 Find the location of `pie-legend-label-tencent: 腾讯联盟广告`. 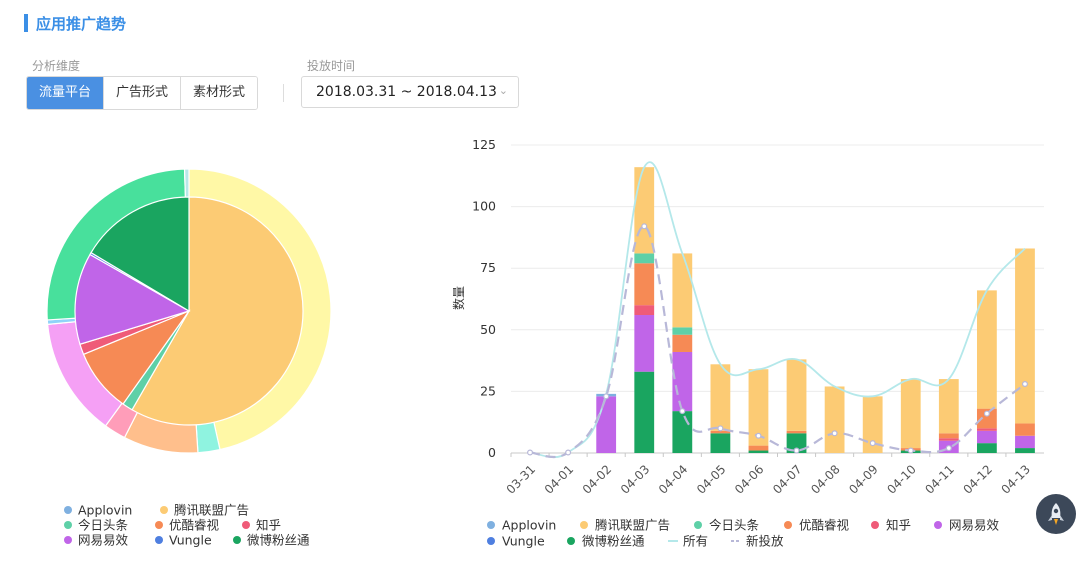

pie-legend-label-tencent: 腾讯联盟广告 is located at coordinates (211, 510).